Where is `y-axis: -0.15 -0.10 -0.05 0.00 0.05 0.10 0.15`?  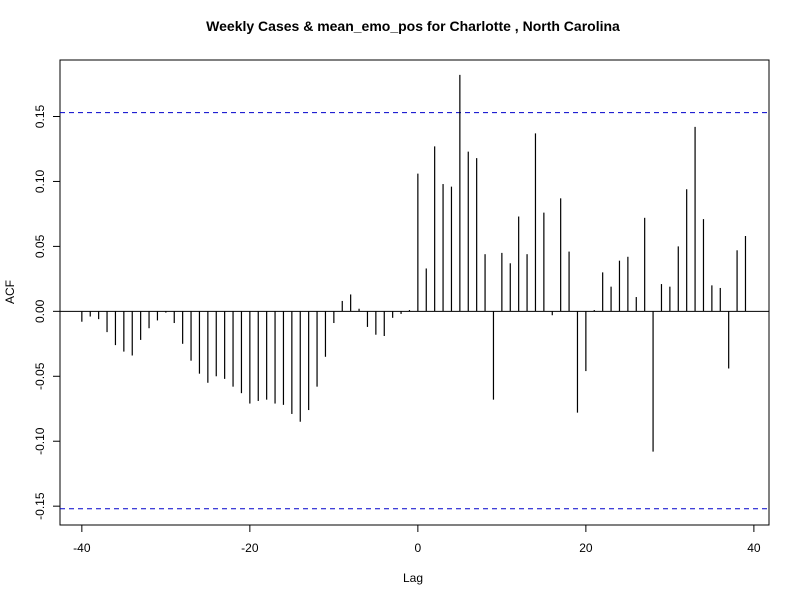
y-axis: -0.15 -0.10 -0.05 0.00 0.05 0.10 0.15 is located at coordinates (47, 312).